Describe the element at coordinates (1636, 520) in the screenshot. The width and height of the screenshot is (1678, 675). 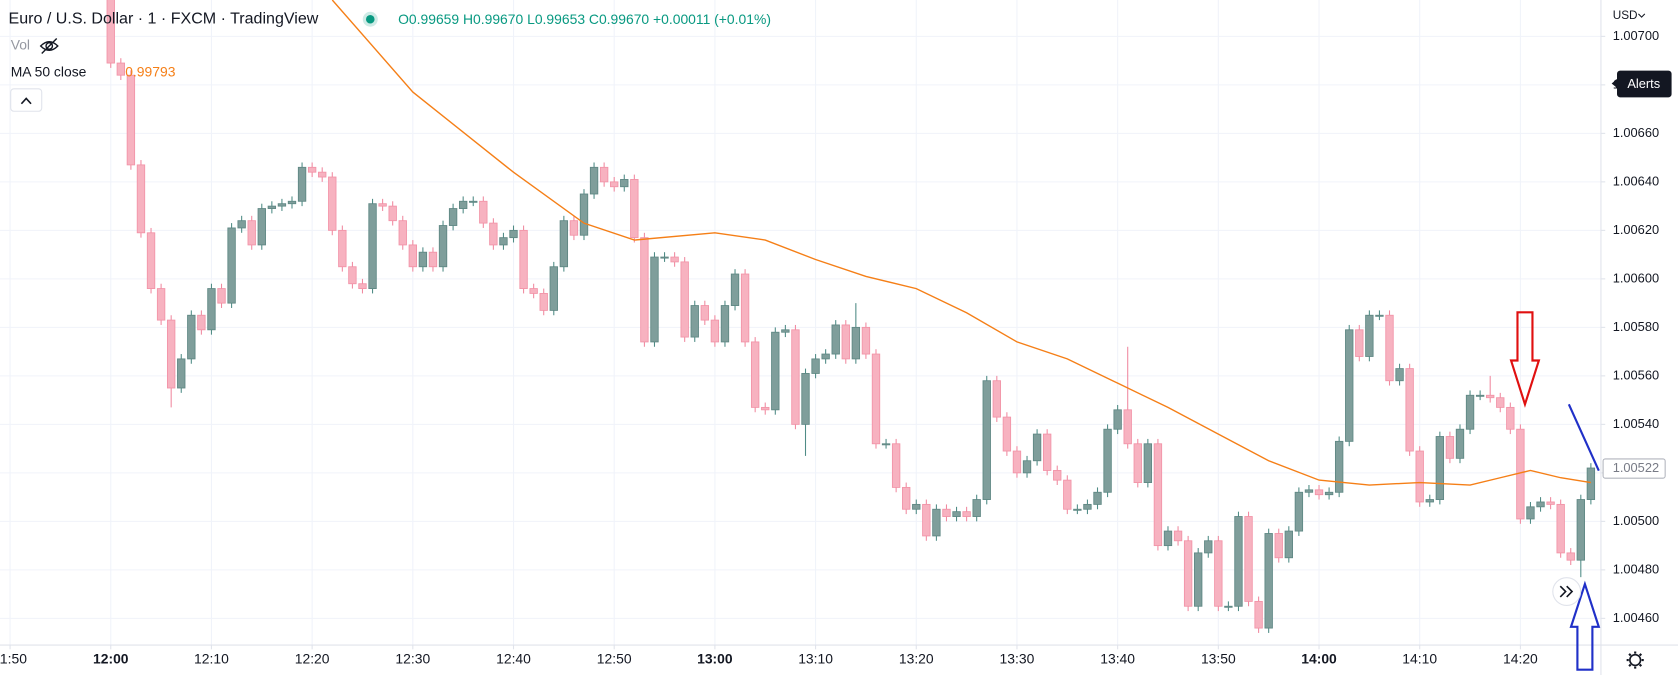
I see `y-tick-label: 1.00500` at that location.